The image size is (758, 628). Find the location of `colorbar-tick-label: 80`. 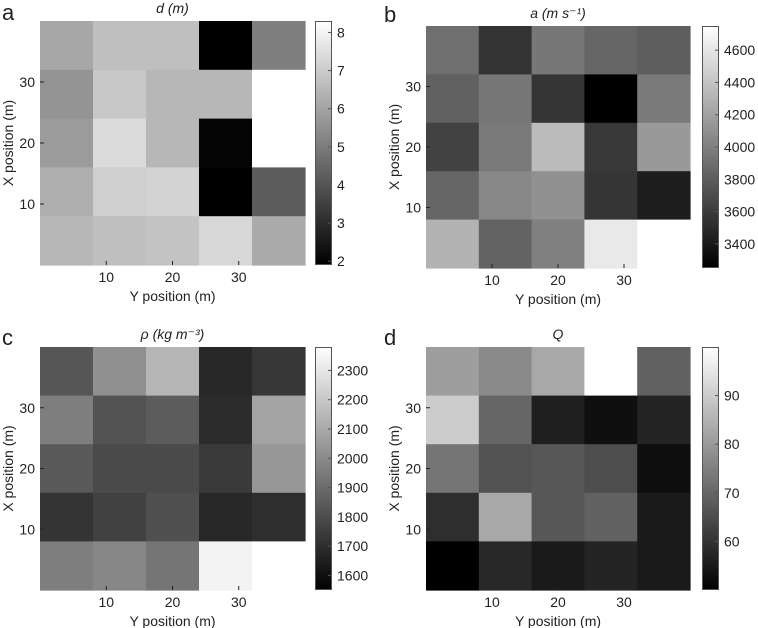

colorbar-tick-label: 80 is located at coordinates (732, 444).